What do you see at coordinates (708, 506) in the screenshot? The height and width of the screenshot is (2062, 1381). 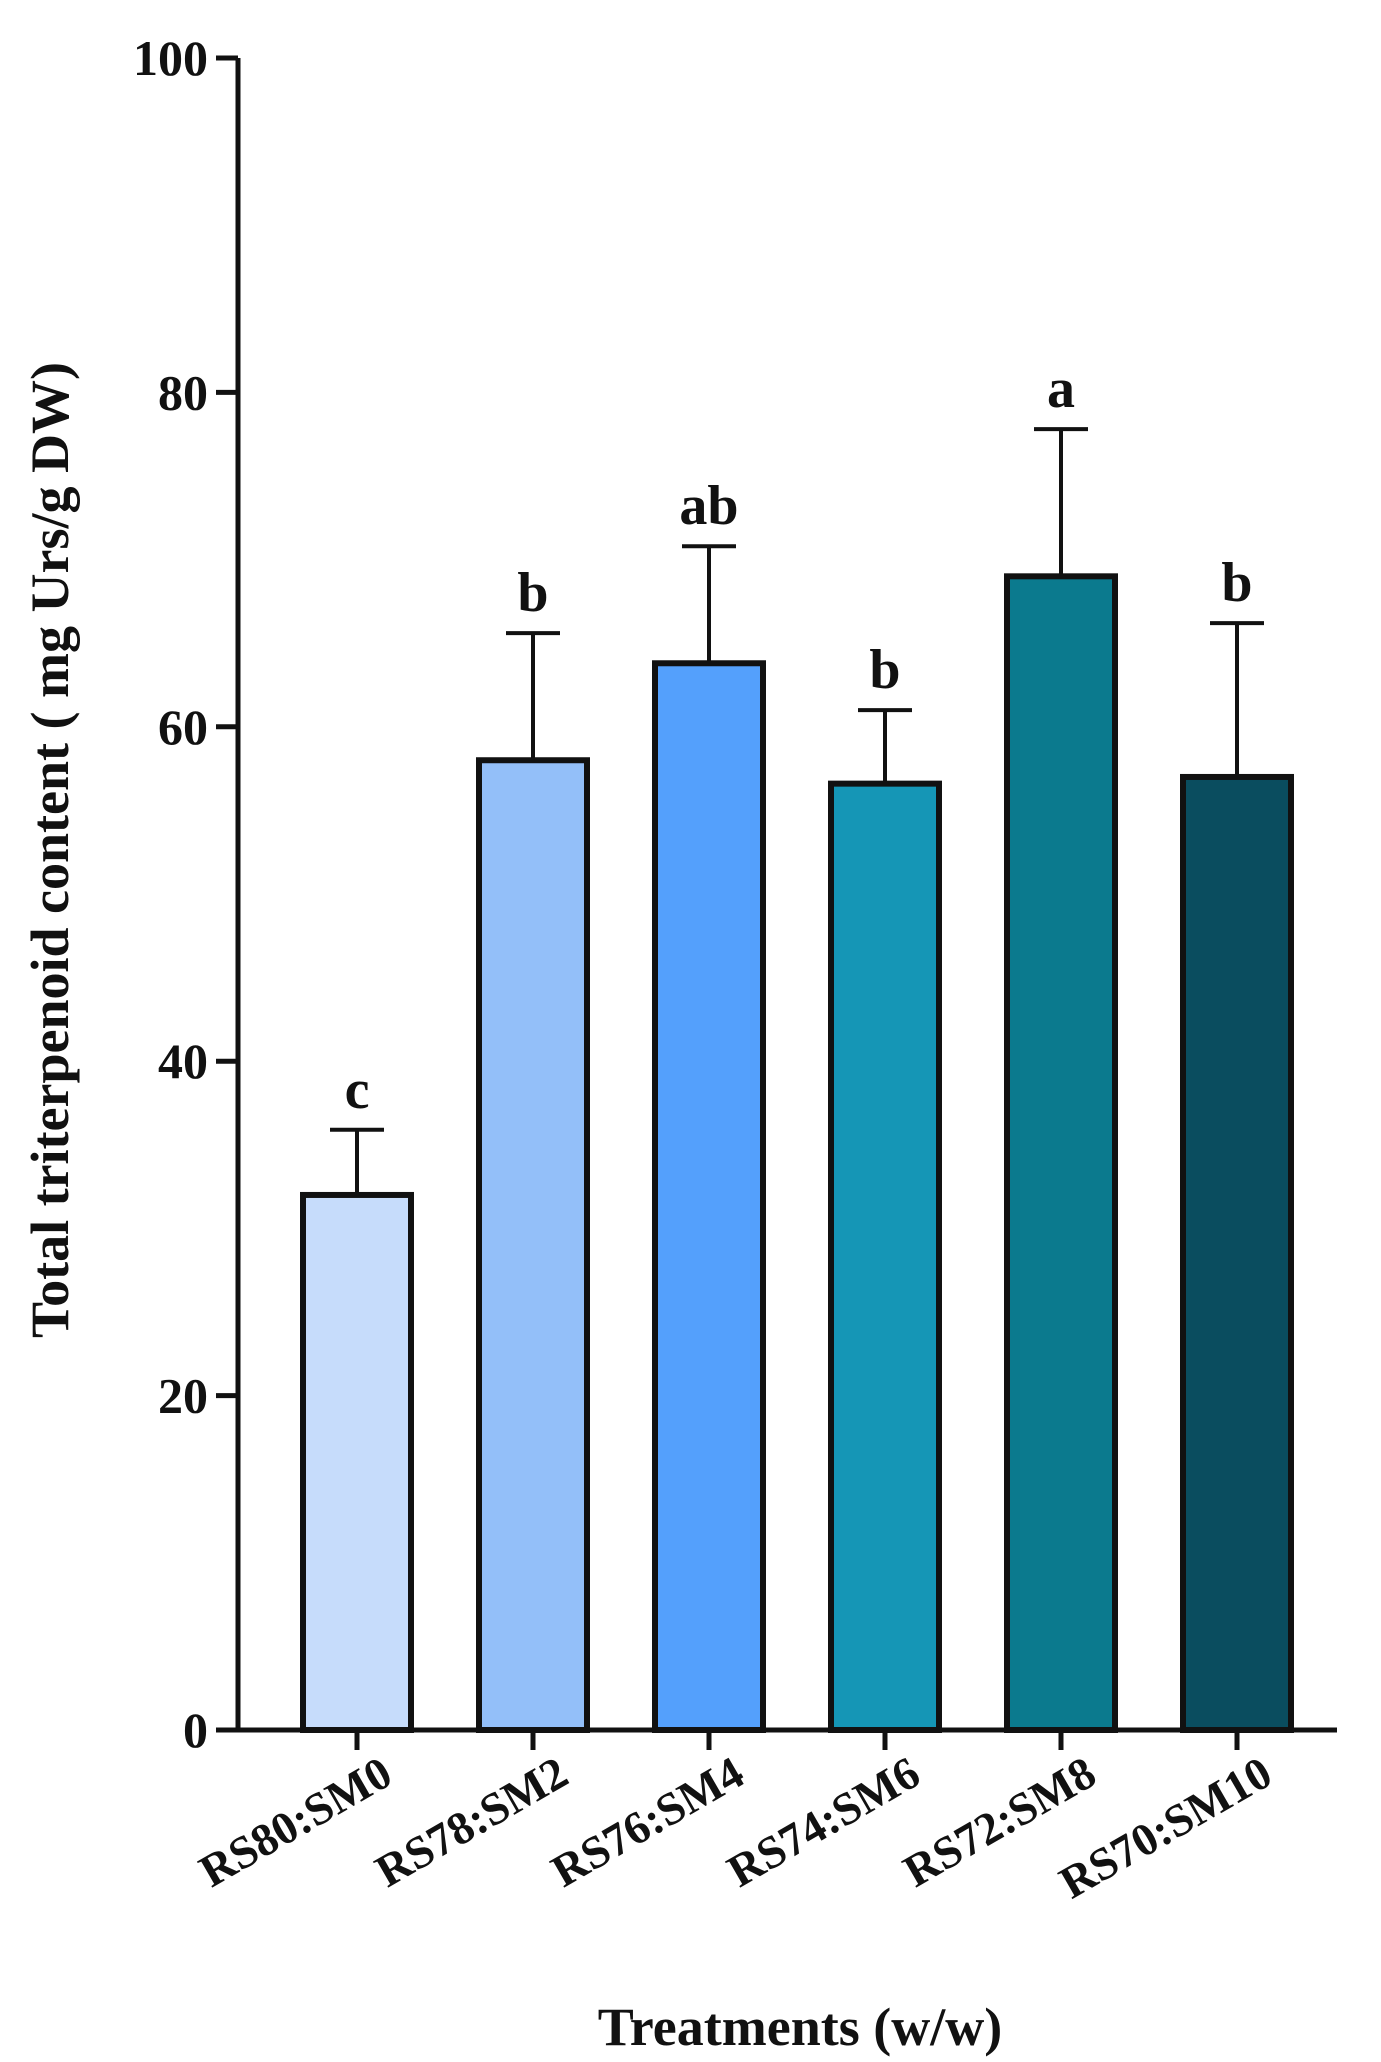 I see `significance-label: ab` at bounding box center [708, 506].